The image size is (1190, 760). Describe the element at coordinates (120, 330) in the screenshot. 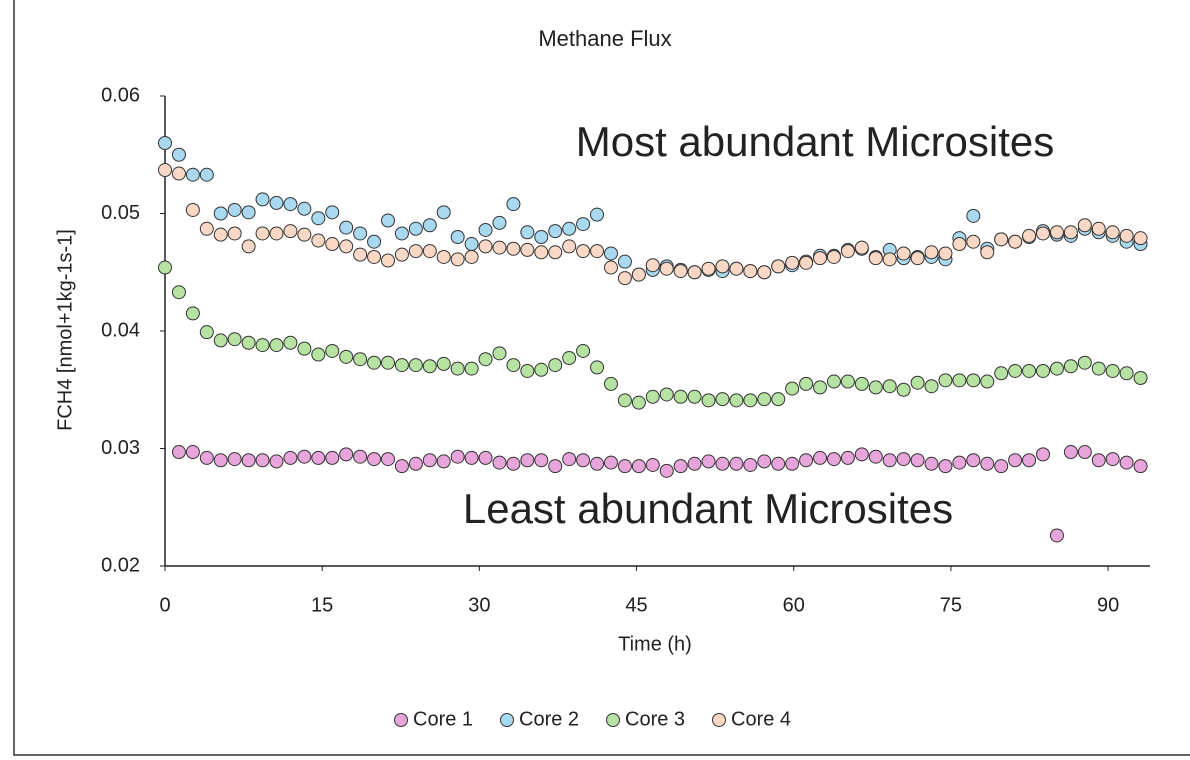

I see `y-tick-label: 0.04` at that location.